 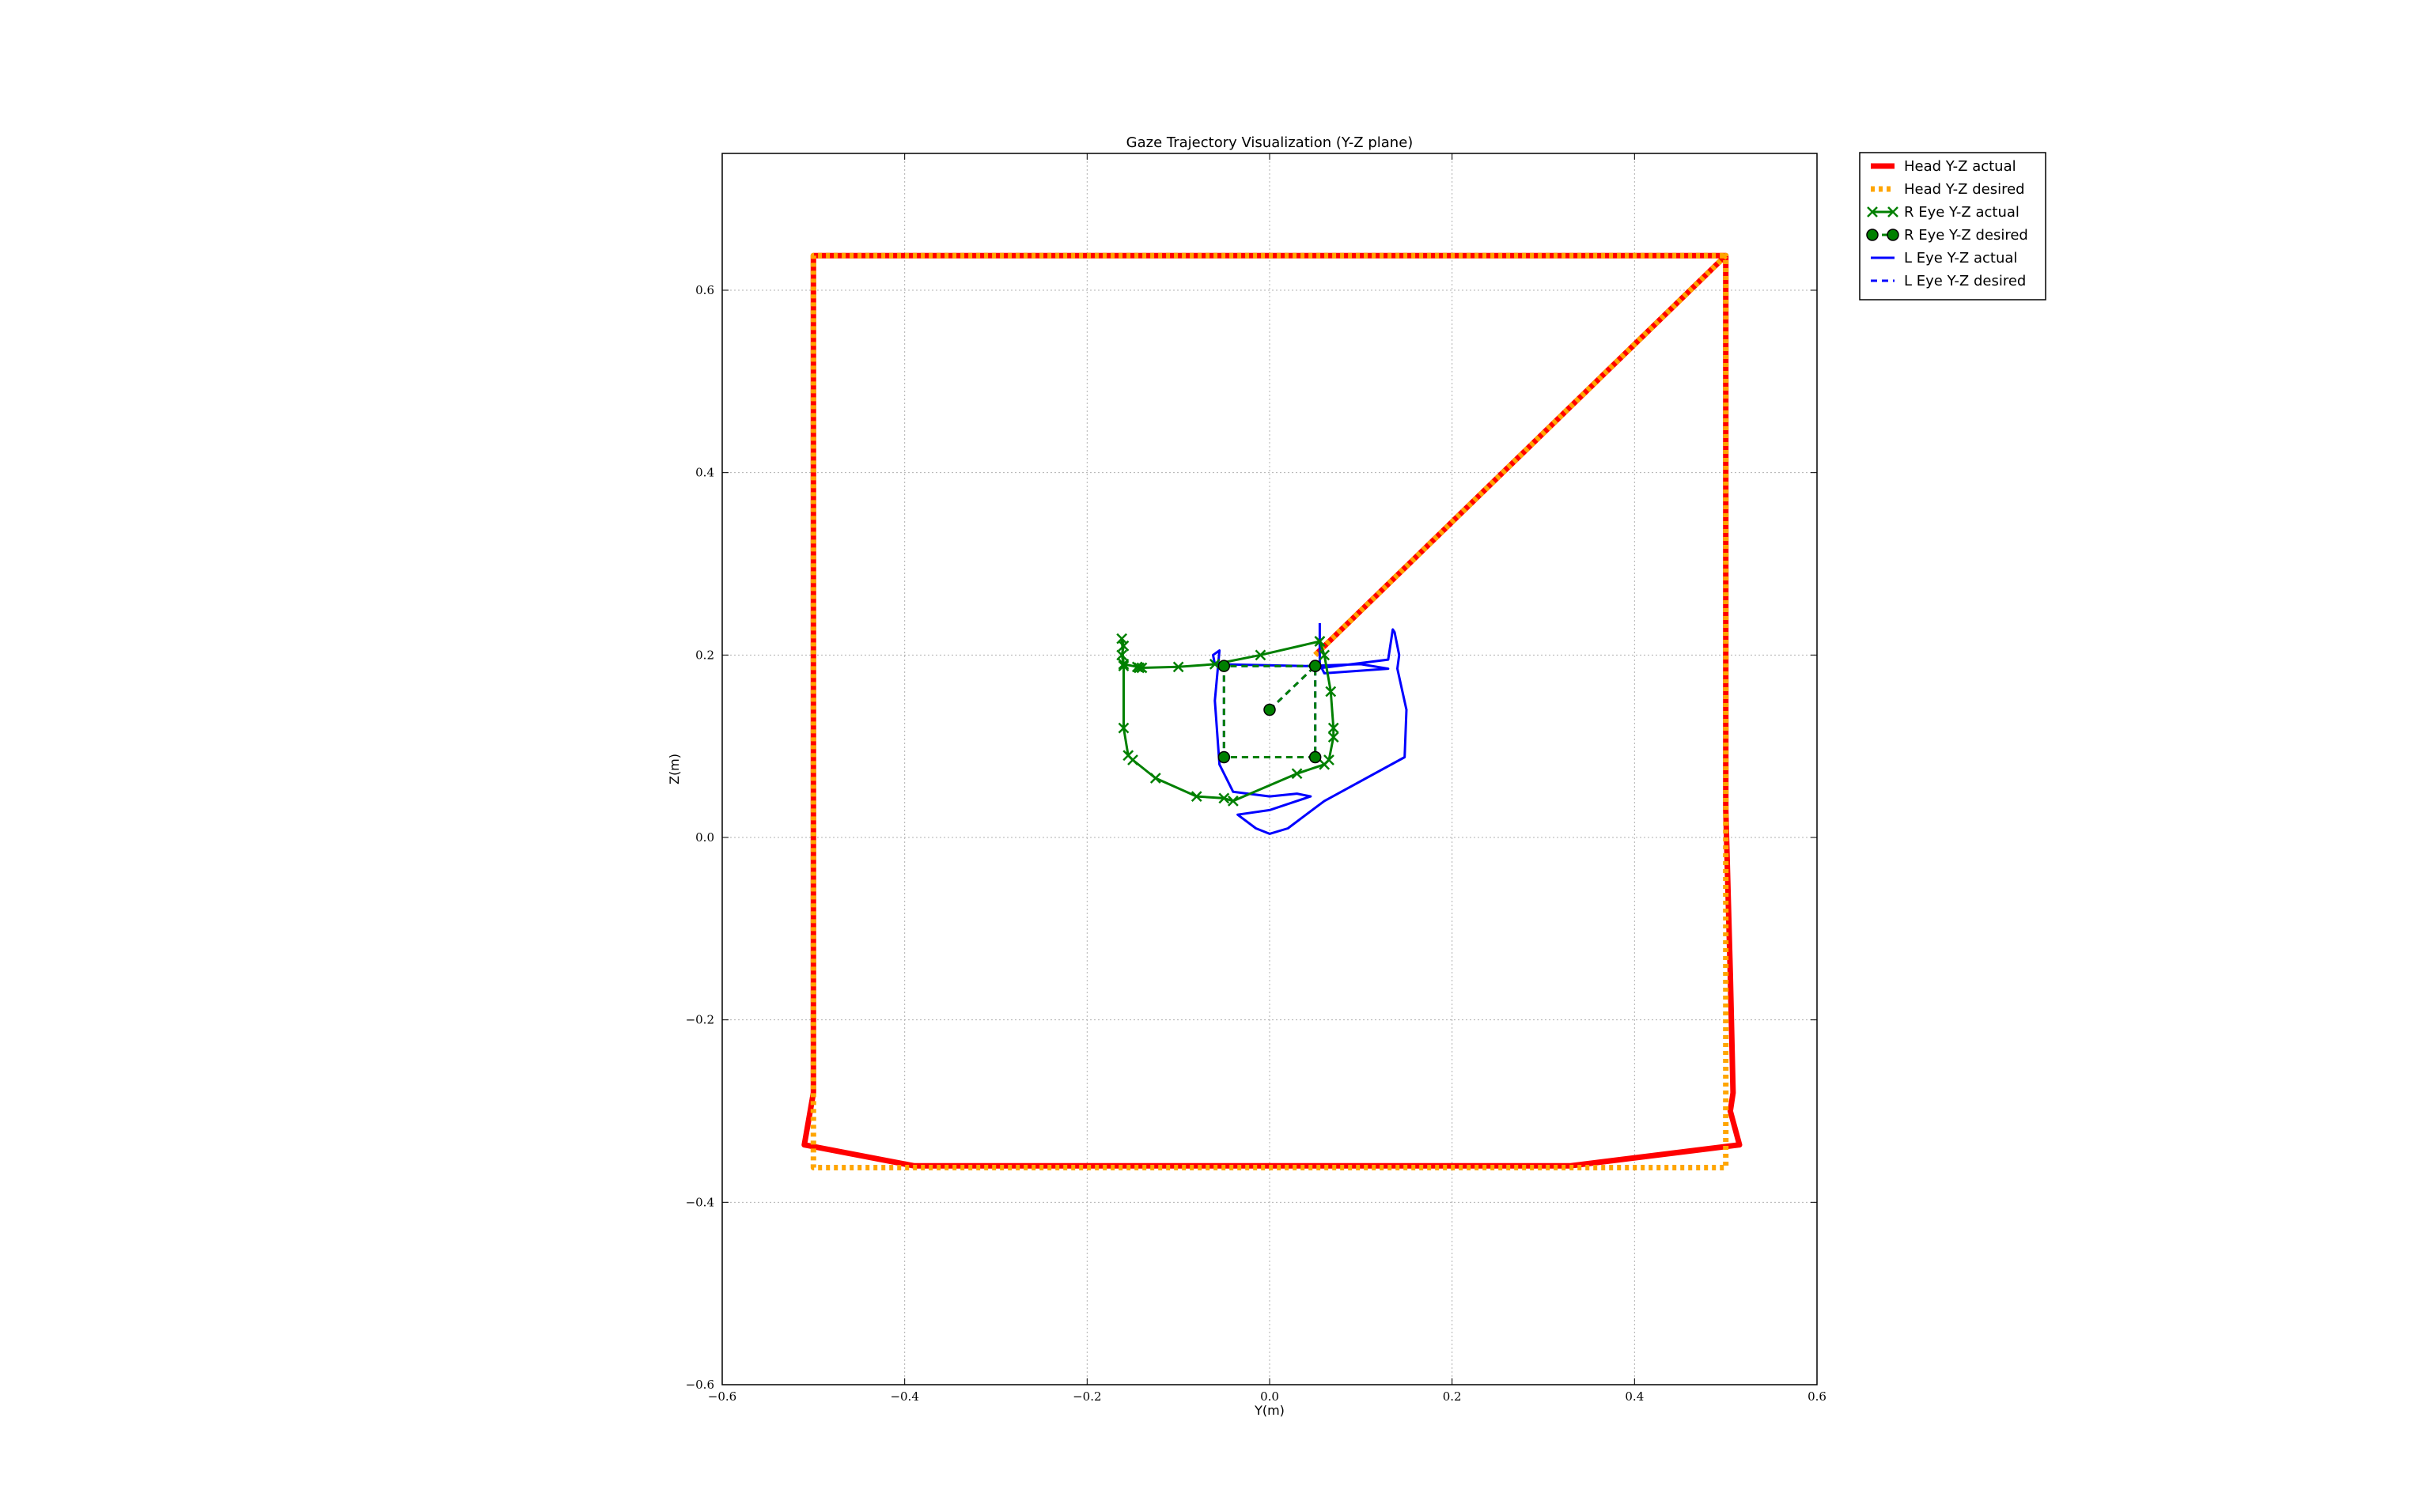 I want to click on x-tick-label: −0.4, so click(x=904, y=1397).